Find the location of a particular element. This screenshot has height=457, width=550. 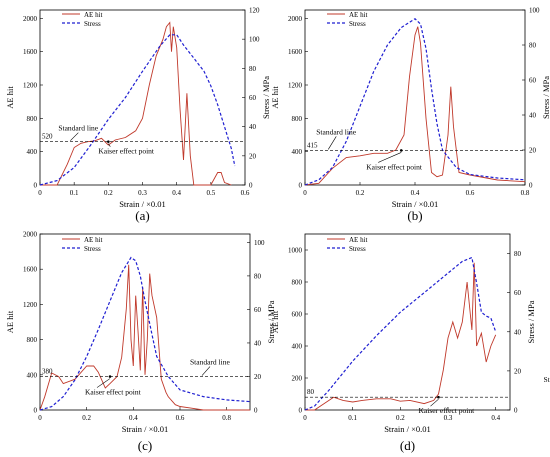

y-left-tick-label: 1000 is located at coordinates (295, 251).